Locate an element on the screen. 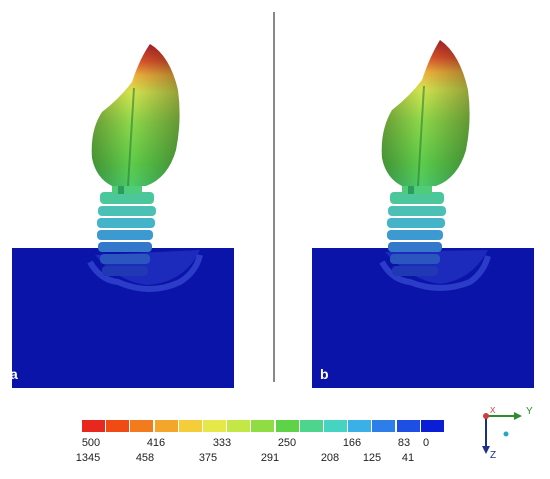 The image size is (550, 479). legend-top-label: 83 is located at coordinates (404, 443).